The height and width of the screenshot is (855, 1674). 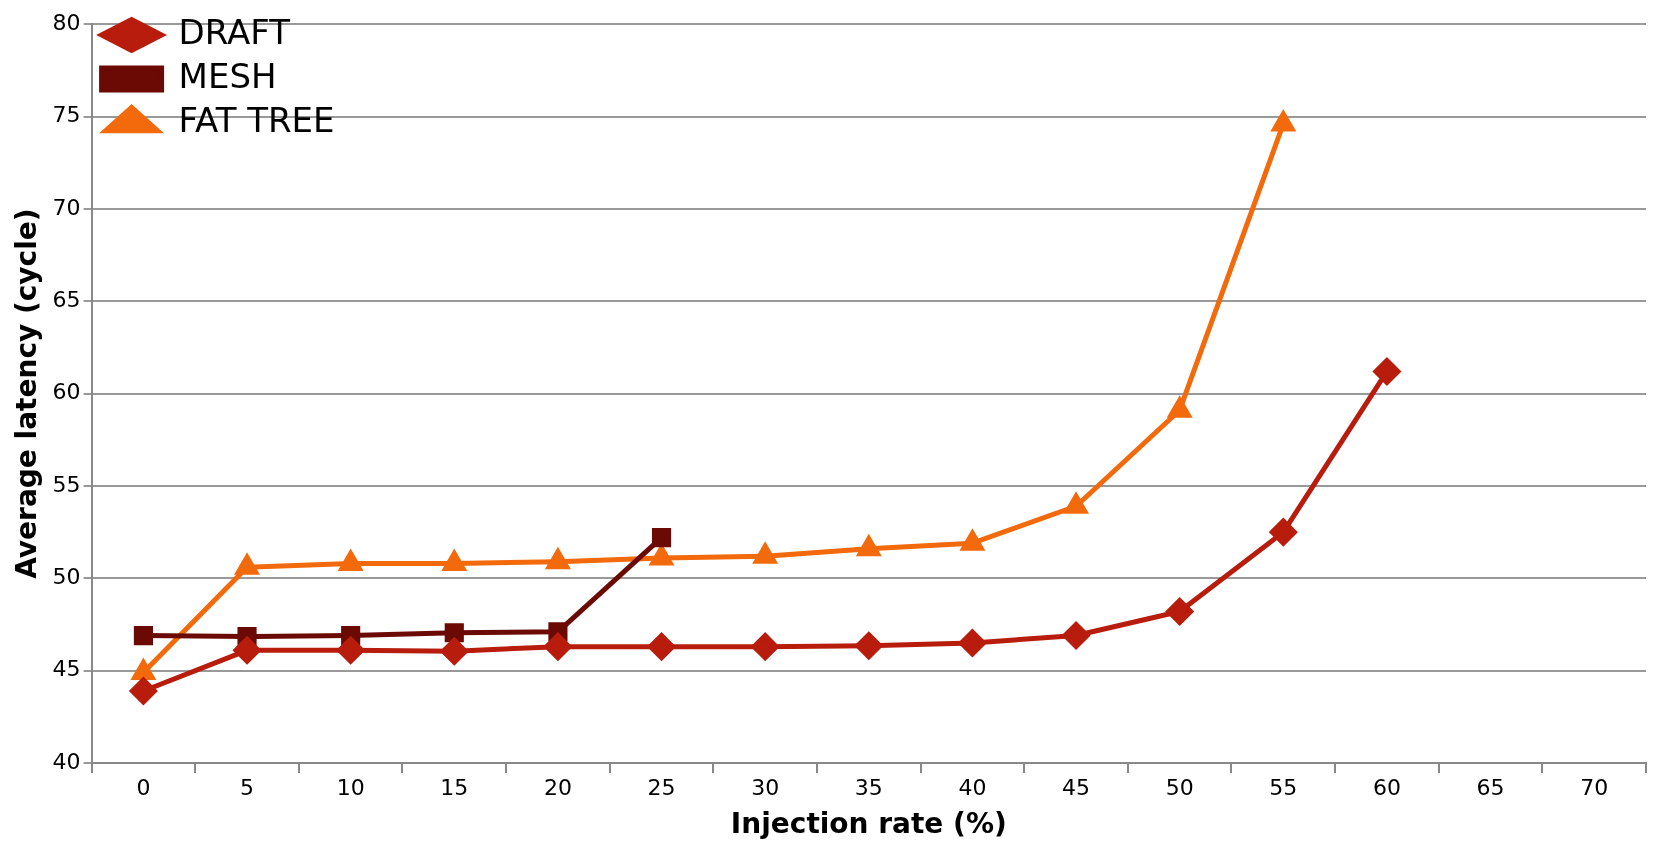 What do you see at coordinates (66, 761) in the screenshot?
I see `y-tick-label: 40` at bounding box center [66, 761].